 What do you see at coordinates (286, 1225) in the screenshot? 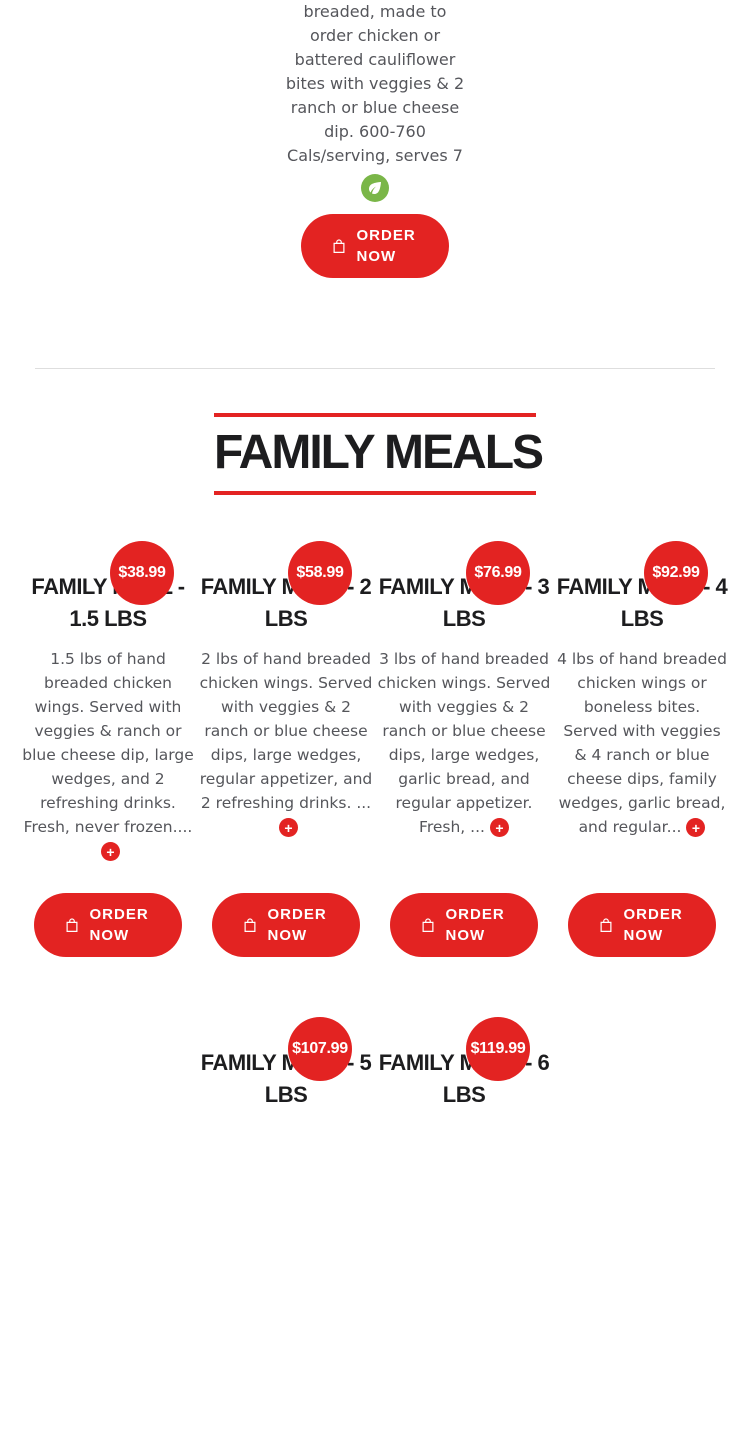
I see `meal-card-5-lbs: $107.99 FAMILY MEAL - 5 LBS` at bounding box center [286, 1225].